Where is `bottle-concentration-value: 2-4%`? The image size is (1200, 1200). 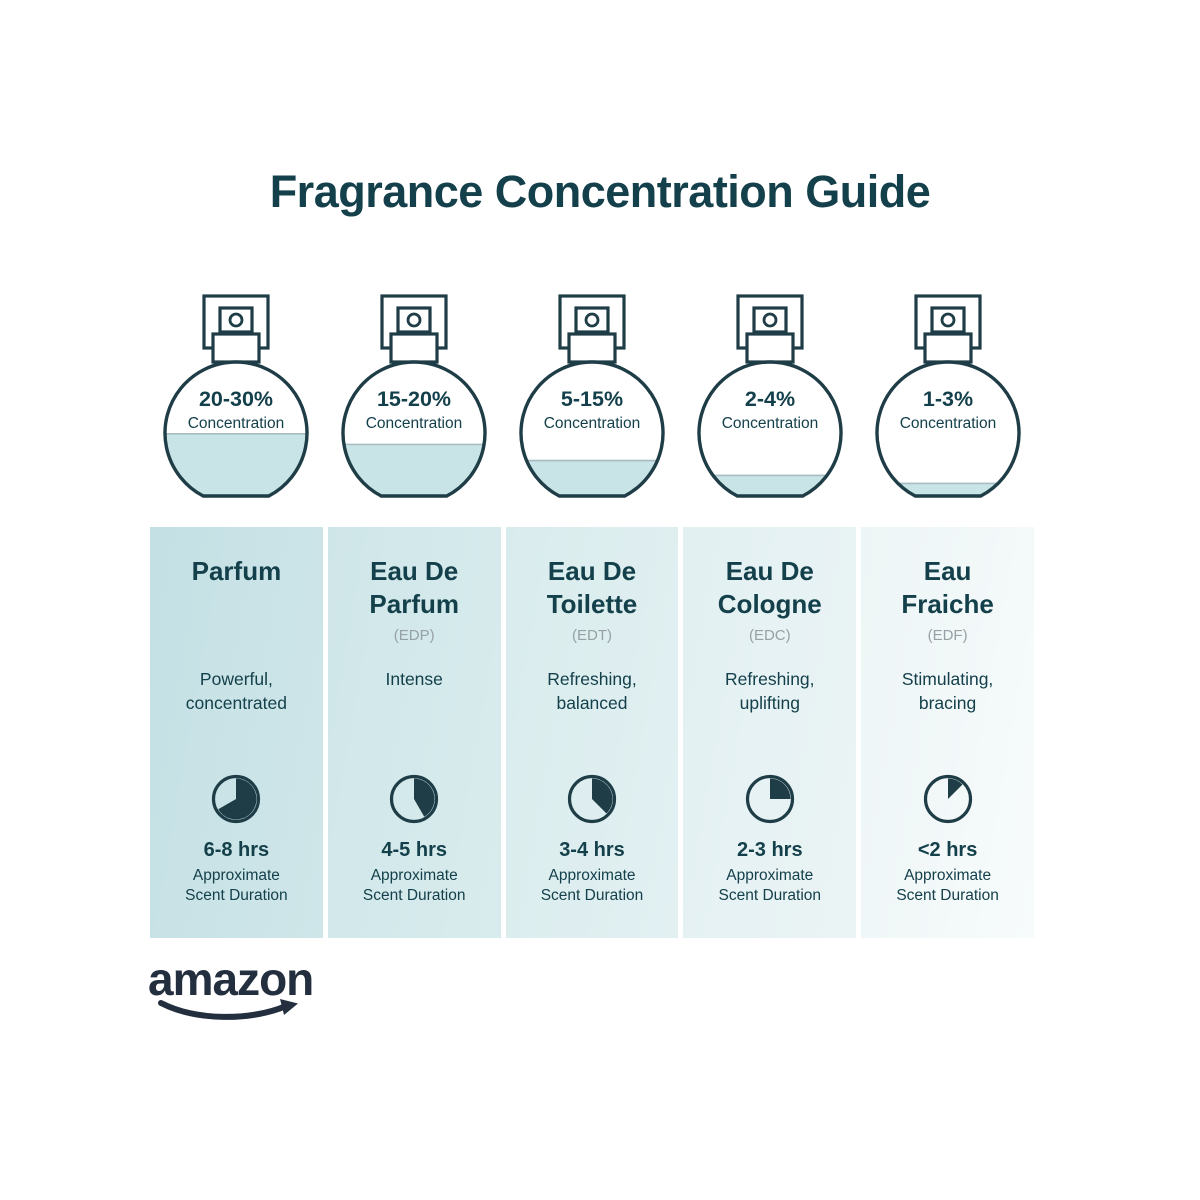
bottle-concentration-value: 2-4% is located at coordinates (770, 399).